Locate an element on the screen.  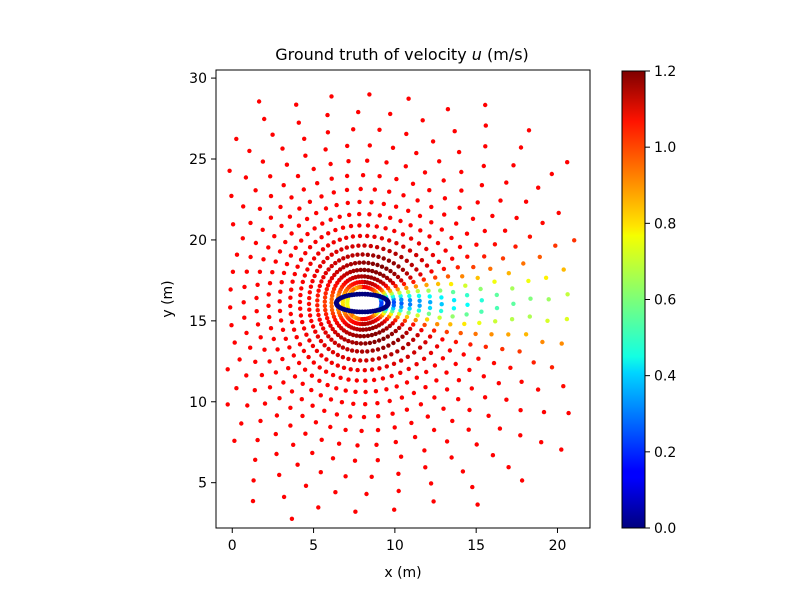
y-tick-label: 5 is located at coordinates (202, 484).